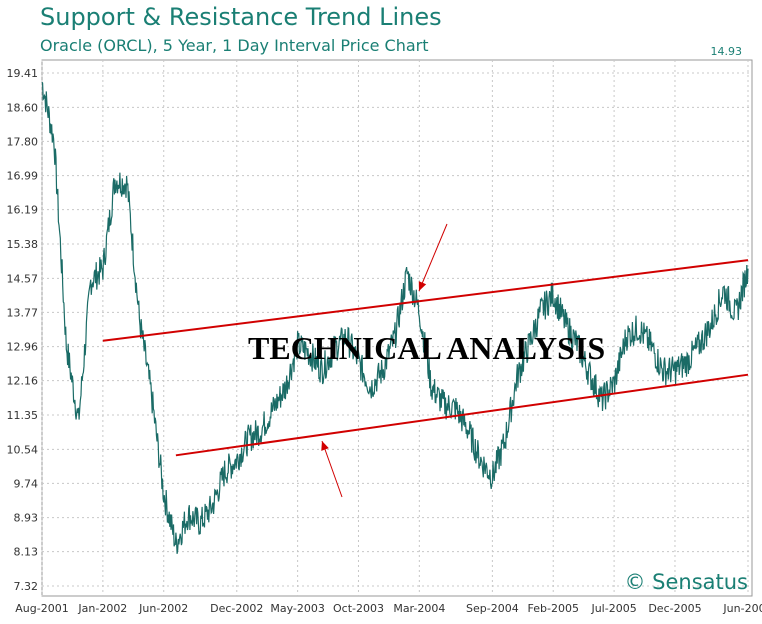 The width and height of the screenshot is (762, 624). Describe the element at coordinates (26, 518) in the screenshot. I see `y-tick-label: 8.93` at that location.